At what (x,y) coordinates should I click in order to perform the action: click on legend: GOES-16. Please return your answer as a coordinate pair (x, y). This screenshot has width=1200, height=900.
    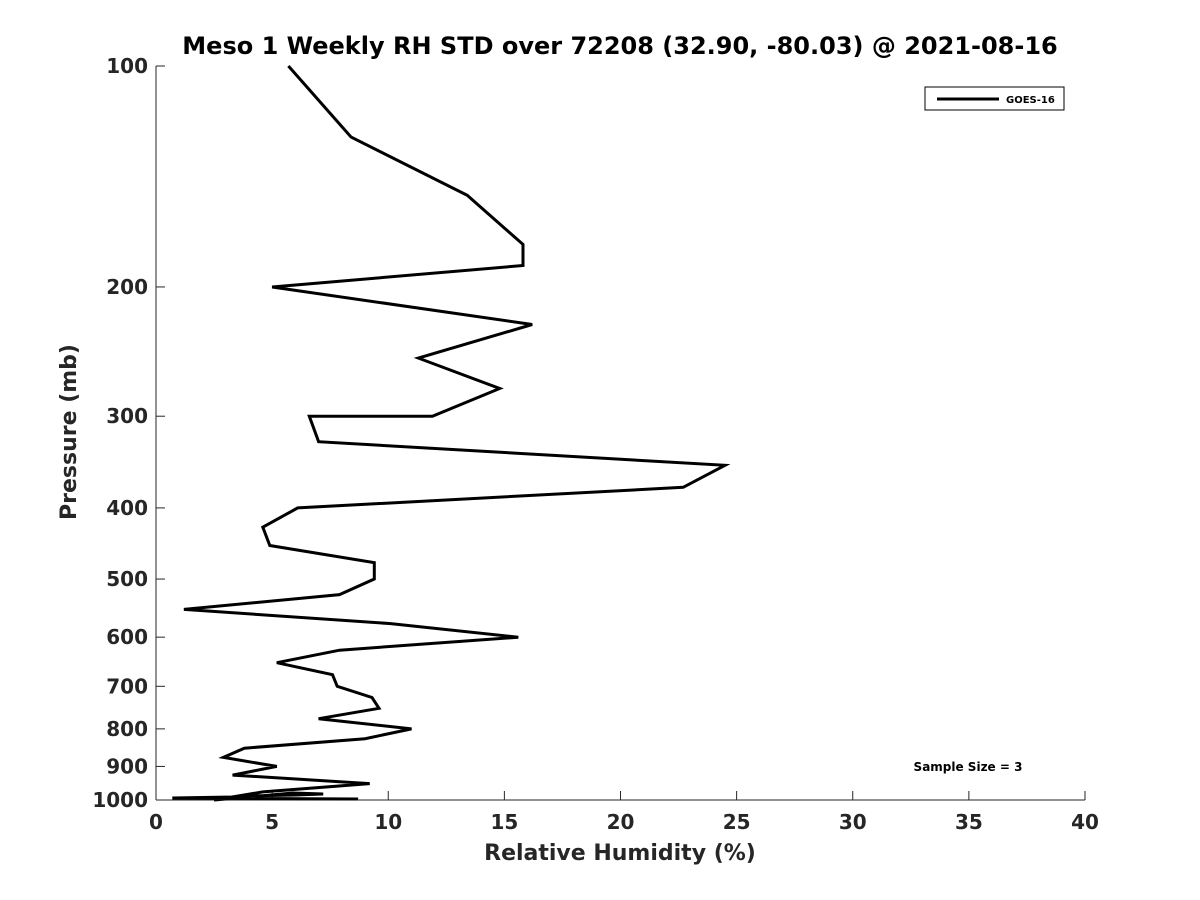
    Looking at the image, I should click on (994, 98).